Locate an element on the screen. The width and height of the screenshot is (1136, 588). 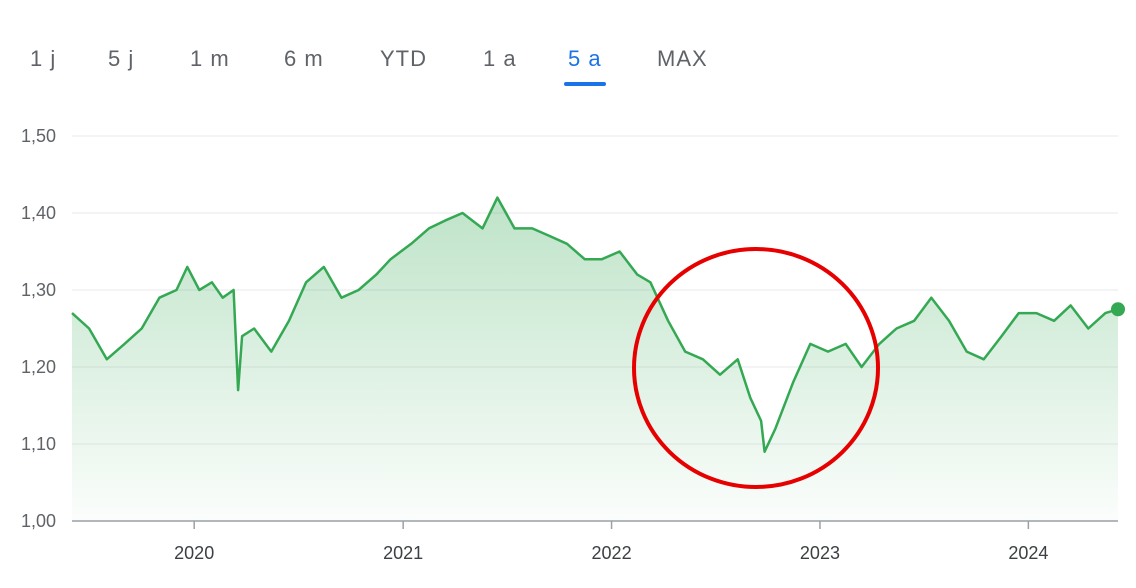
tab-5-days: 5 j is located at coordinates (121, 58).